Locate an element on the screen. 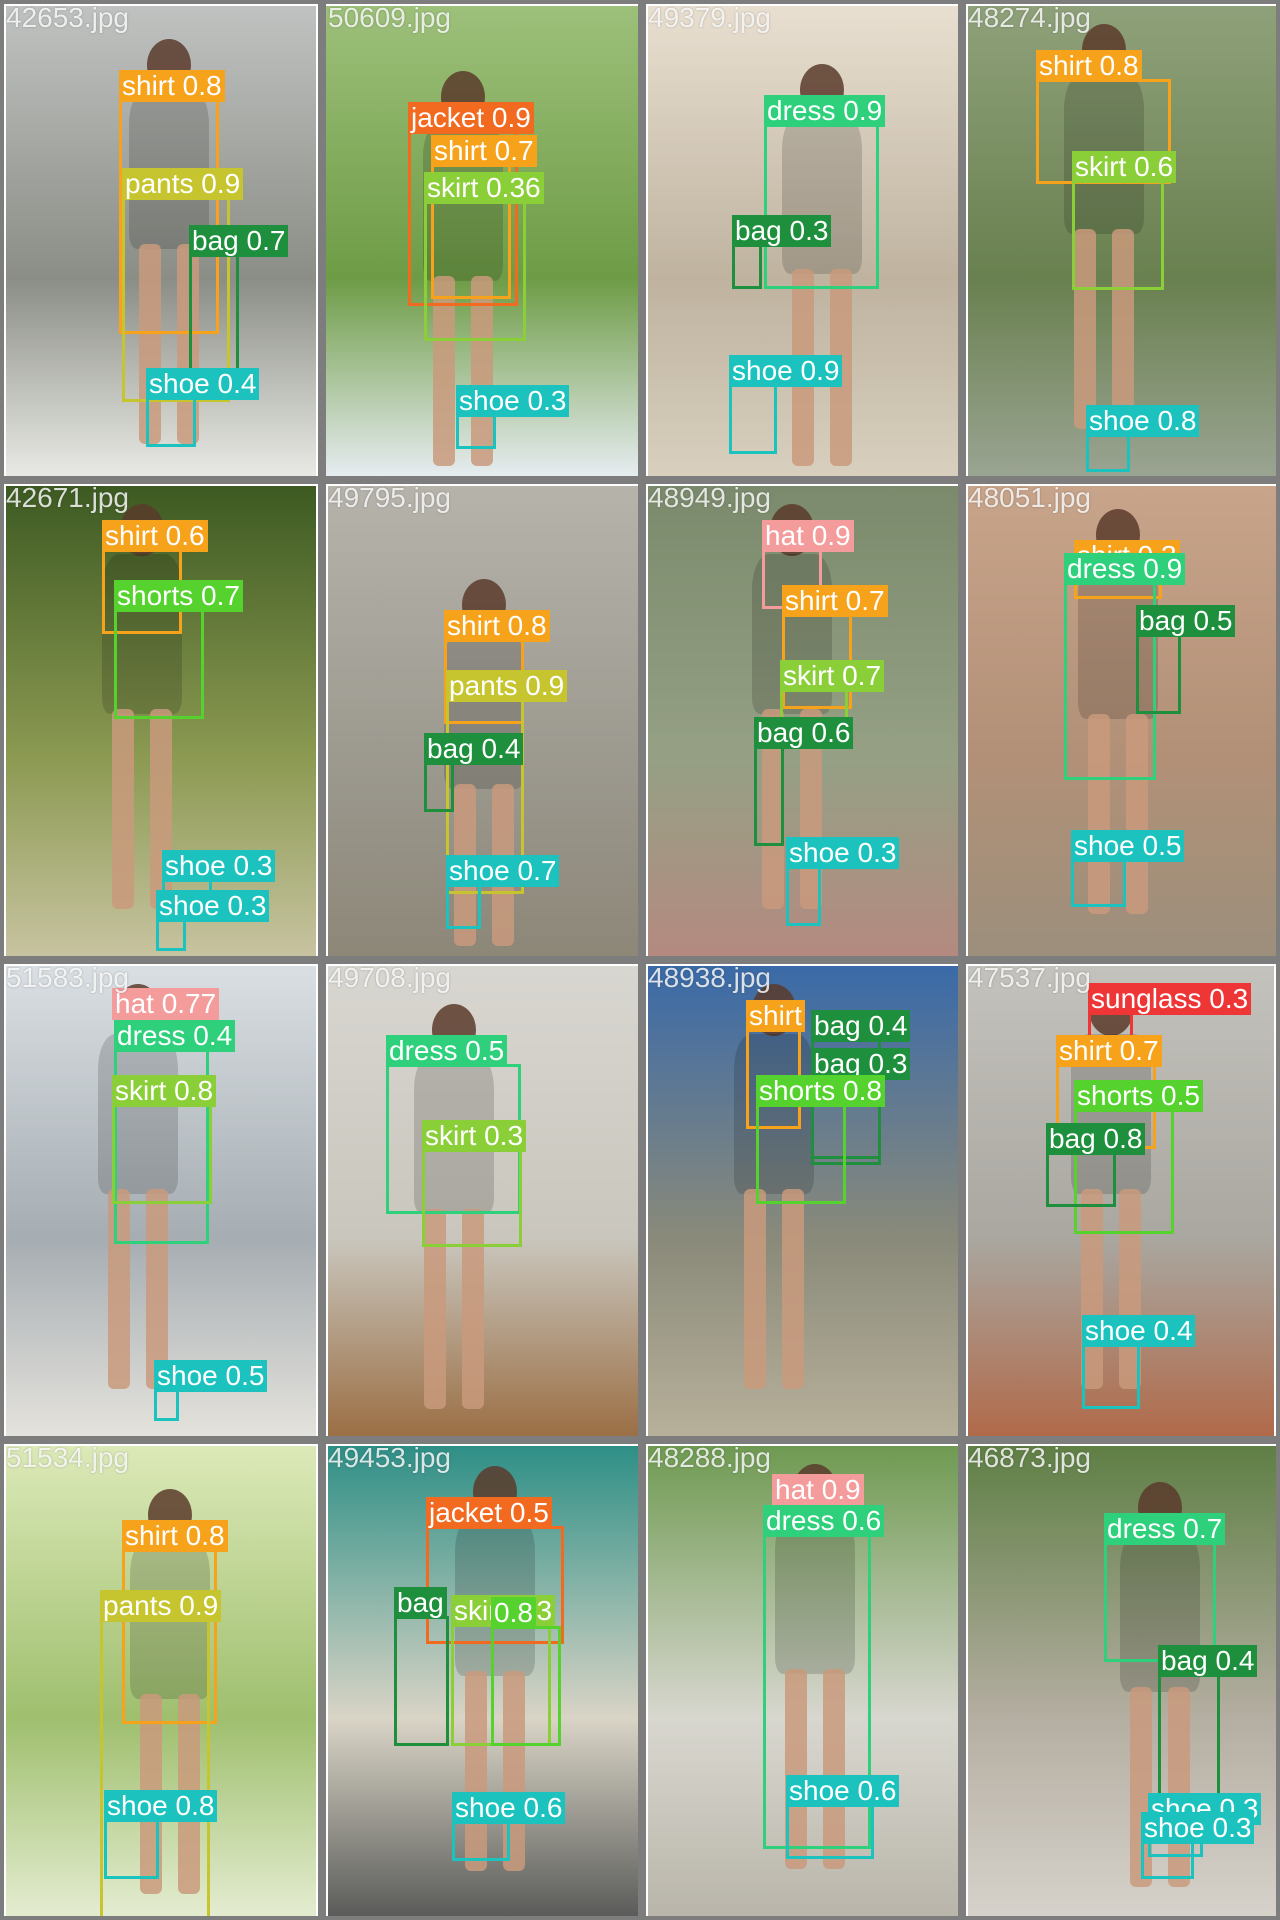  detection-label: shoe 0.4 is located at coordinates (1139, 1331).